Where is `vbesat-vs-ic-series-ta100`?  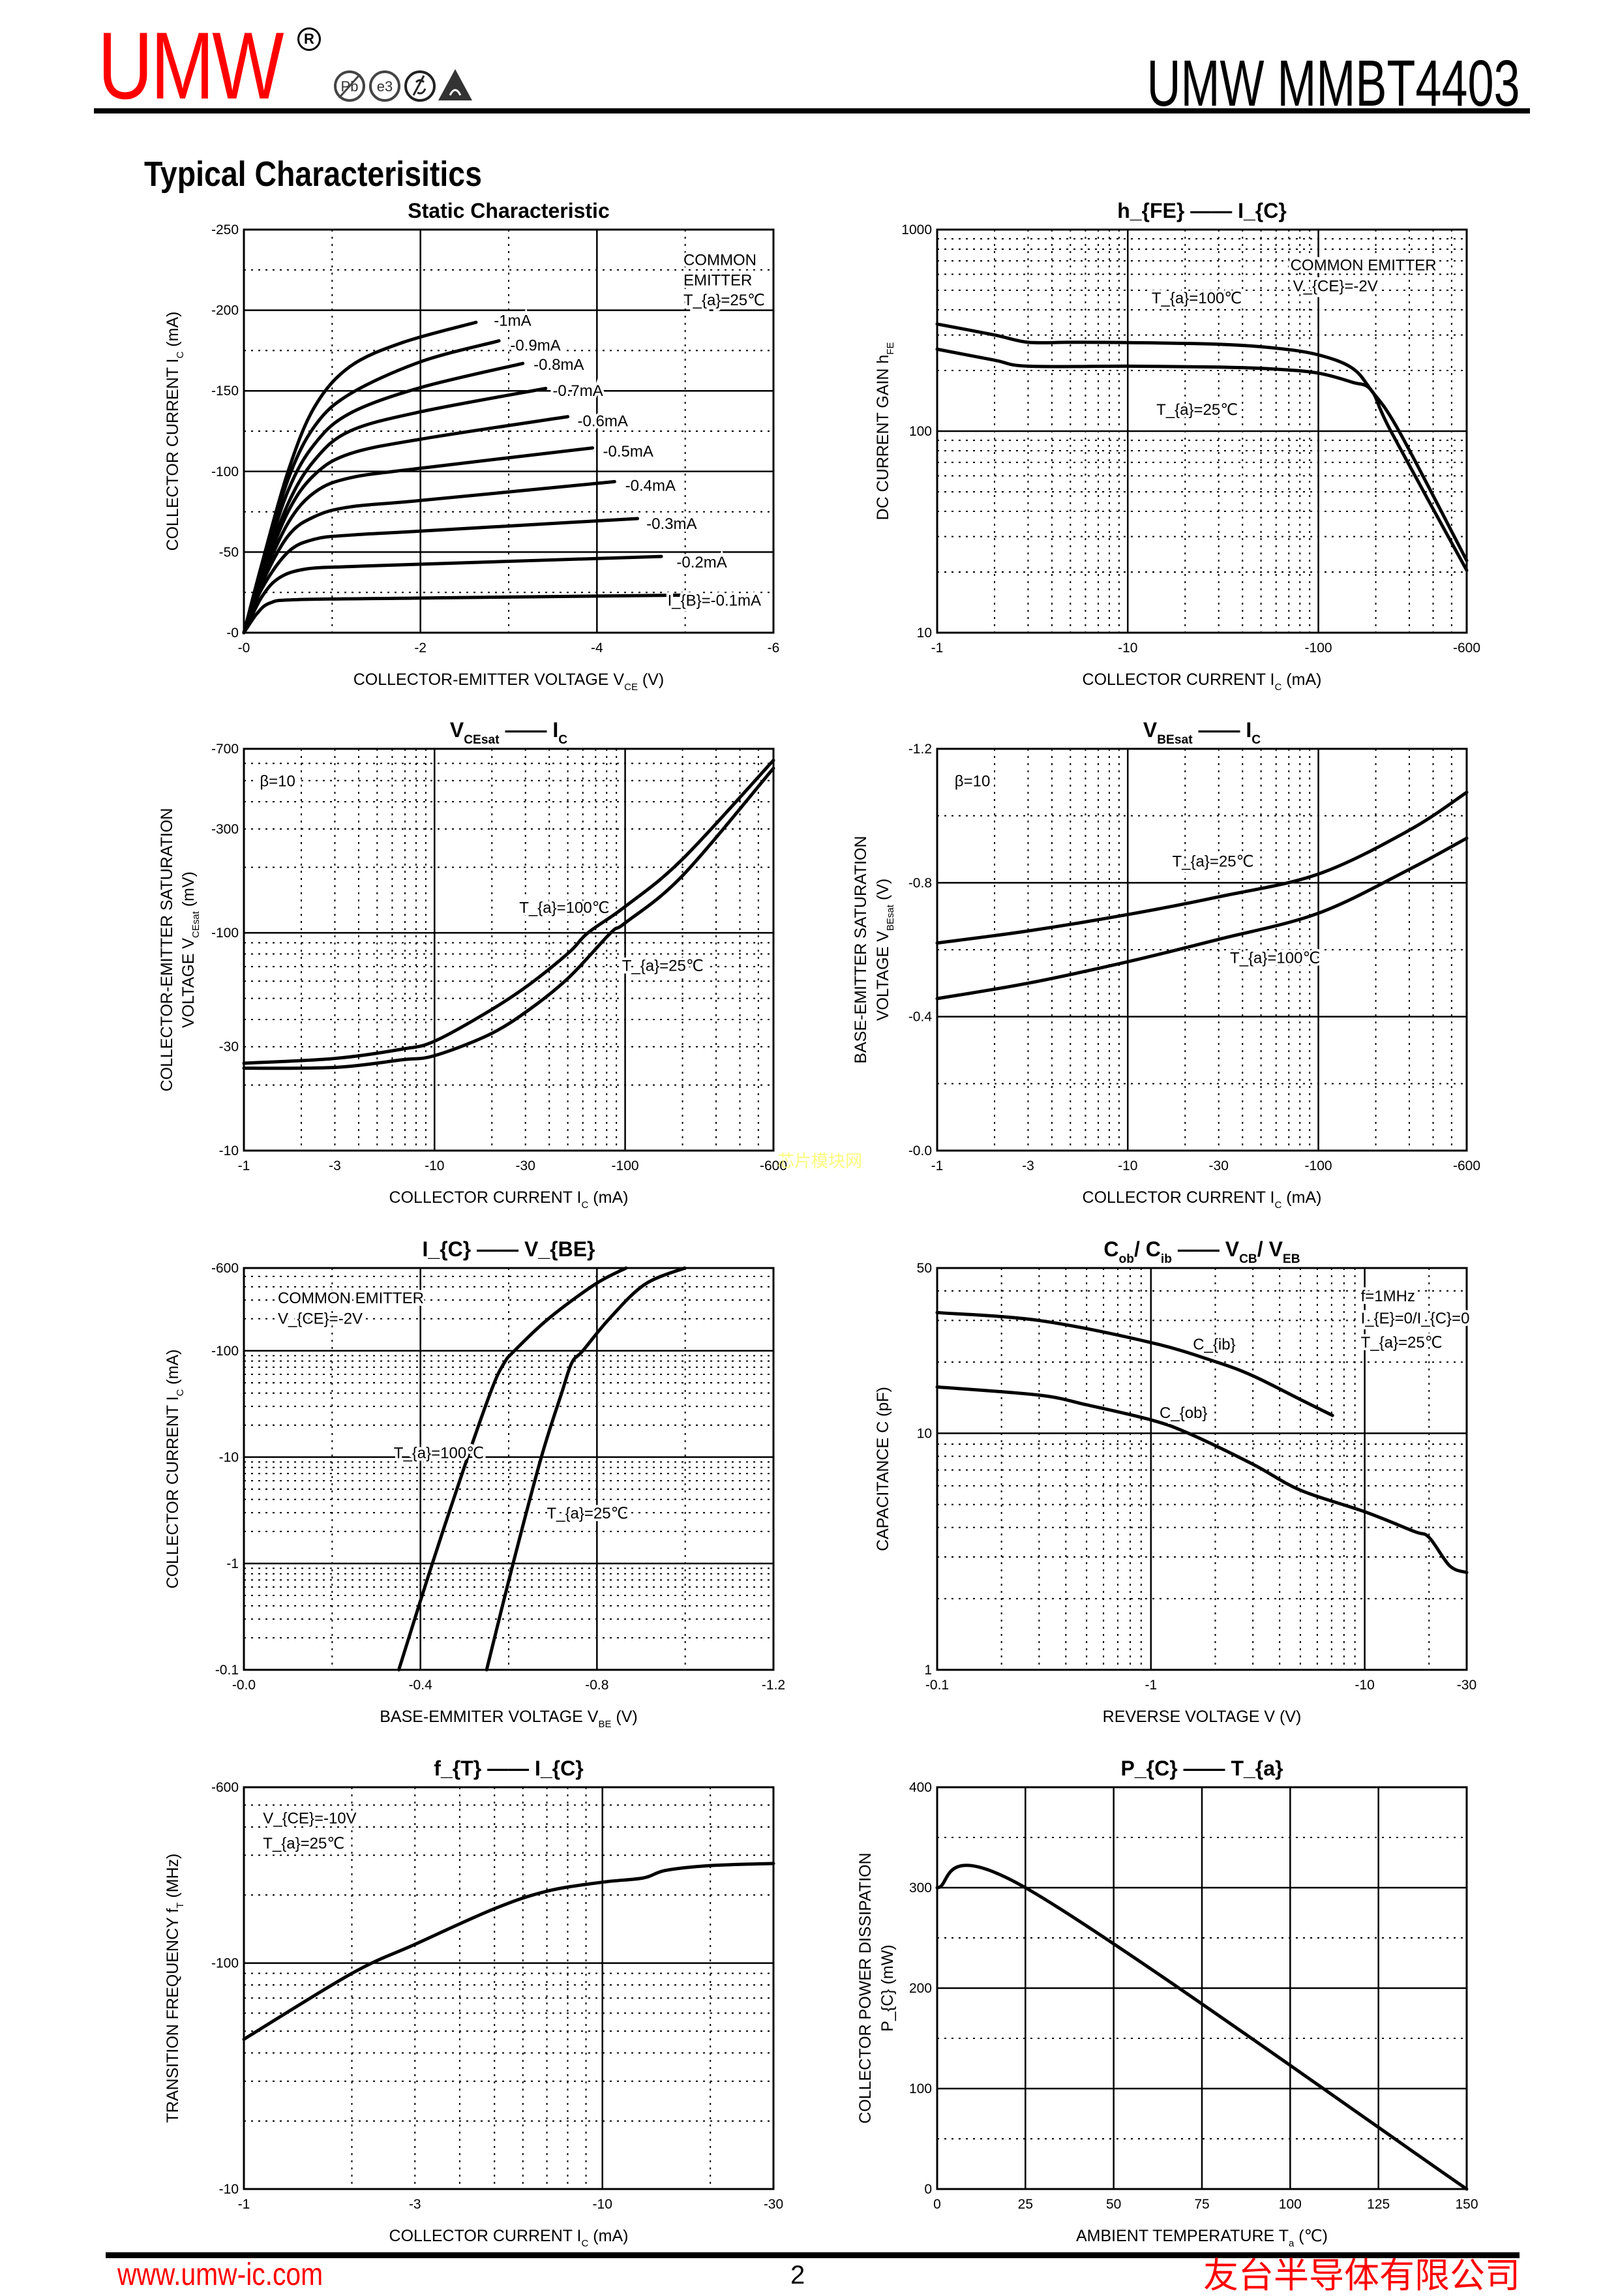
vbesat-vs-ic-series-ta100 is located at coordinates (1202, 918).